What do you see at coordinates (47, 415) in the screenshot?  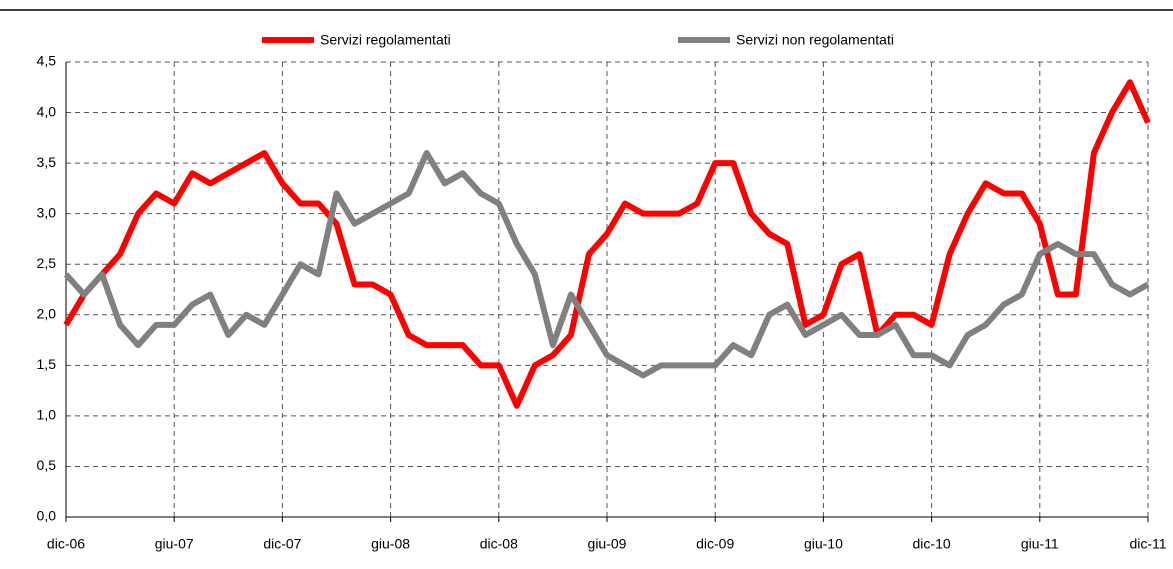 I see `y-tick-label: 1,0` at bounding box center [47, 415].